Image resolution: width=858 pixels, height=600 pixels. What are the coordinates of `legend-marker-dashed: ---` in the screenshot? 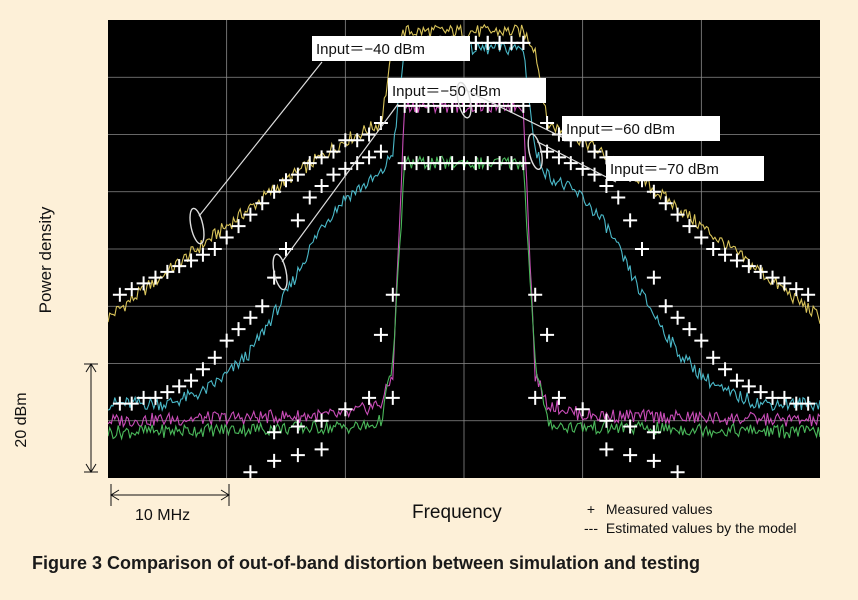 It's located at (591, 528).